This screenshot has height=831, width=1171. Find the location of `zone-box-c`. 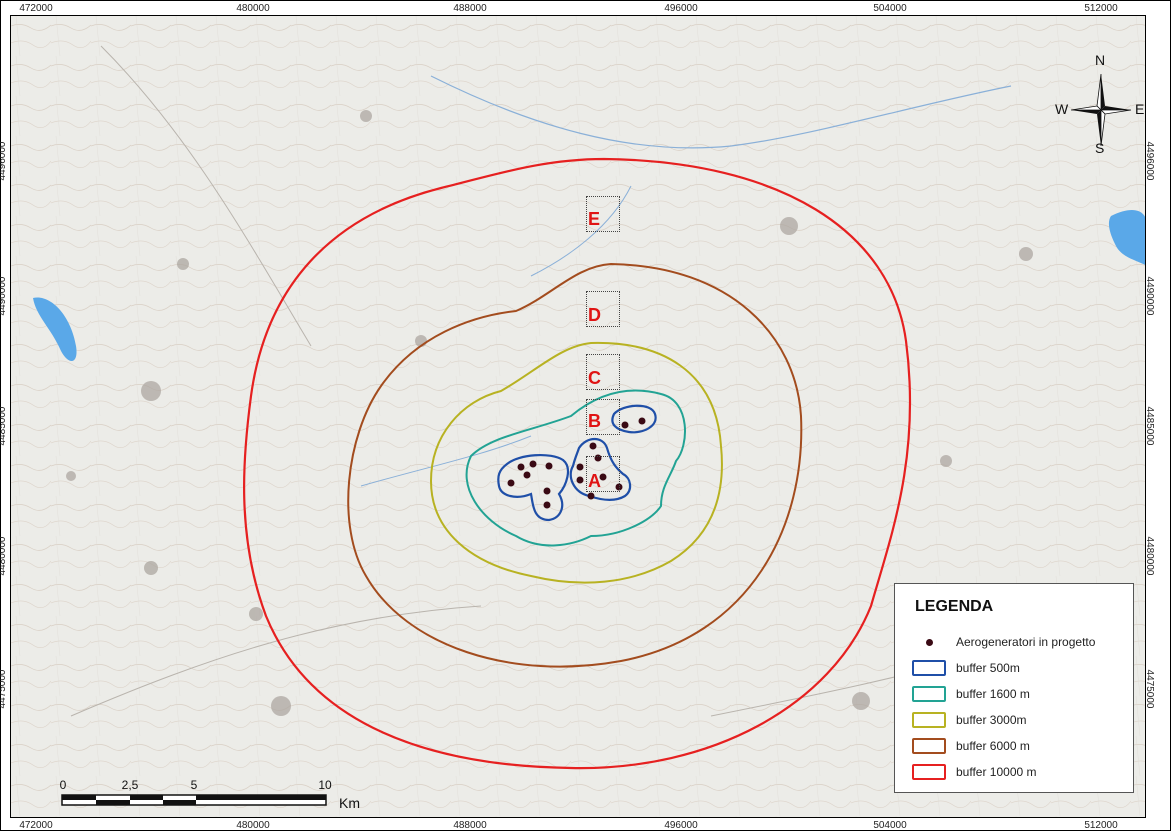

zone-box-c is located at coordinates (603, 372).